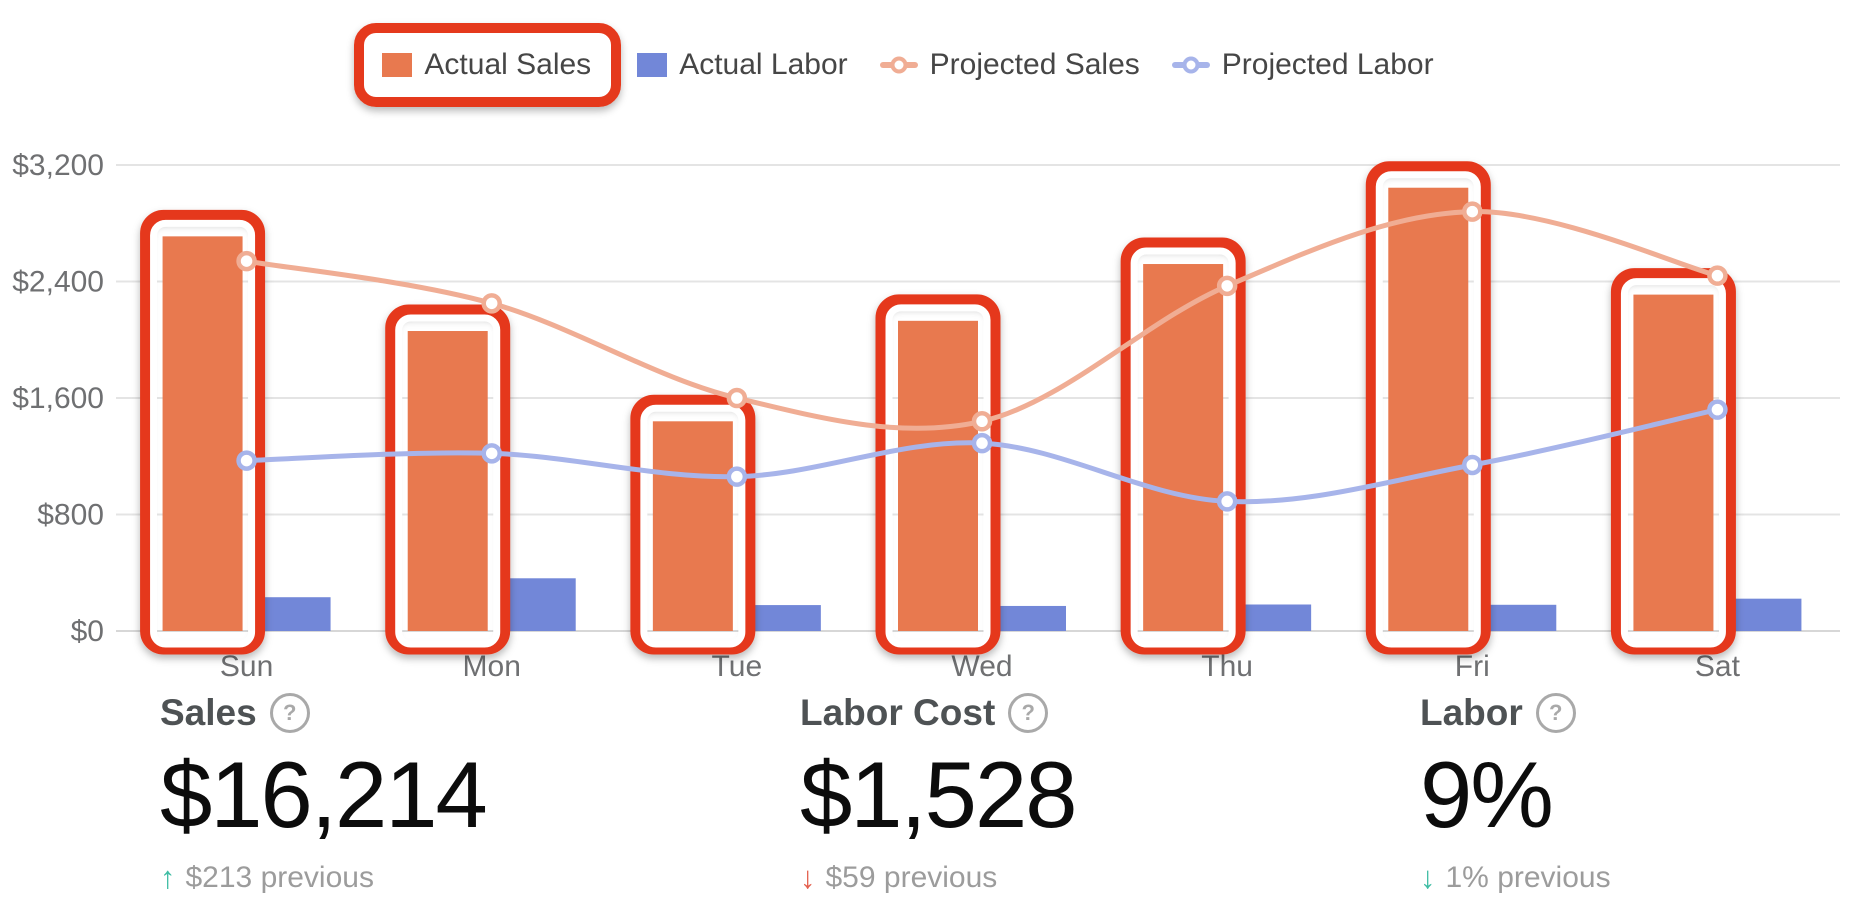 This screenshot has width=1866, height=903. Describe the element at coordinates (737, 476) in the screenshot. I see `point-projected-labor-tue` at that location.